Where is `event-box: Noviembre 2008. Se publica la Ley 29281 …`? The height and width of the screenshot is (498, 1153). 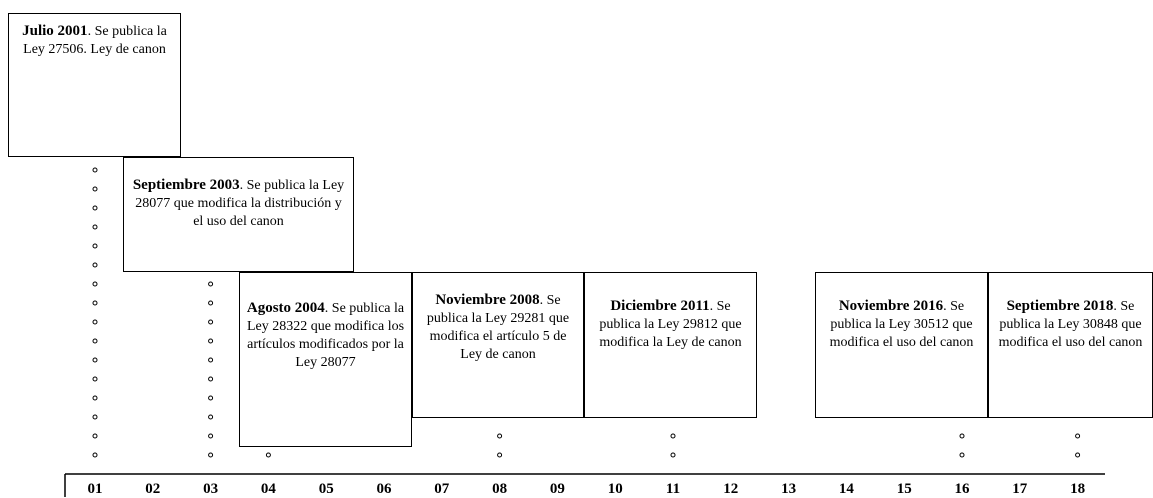 event-box: Noviembre 2008. Se publica la Ley 29281 … is located at coordinates (498, 345).